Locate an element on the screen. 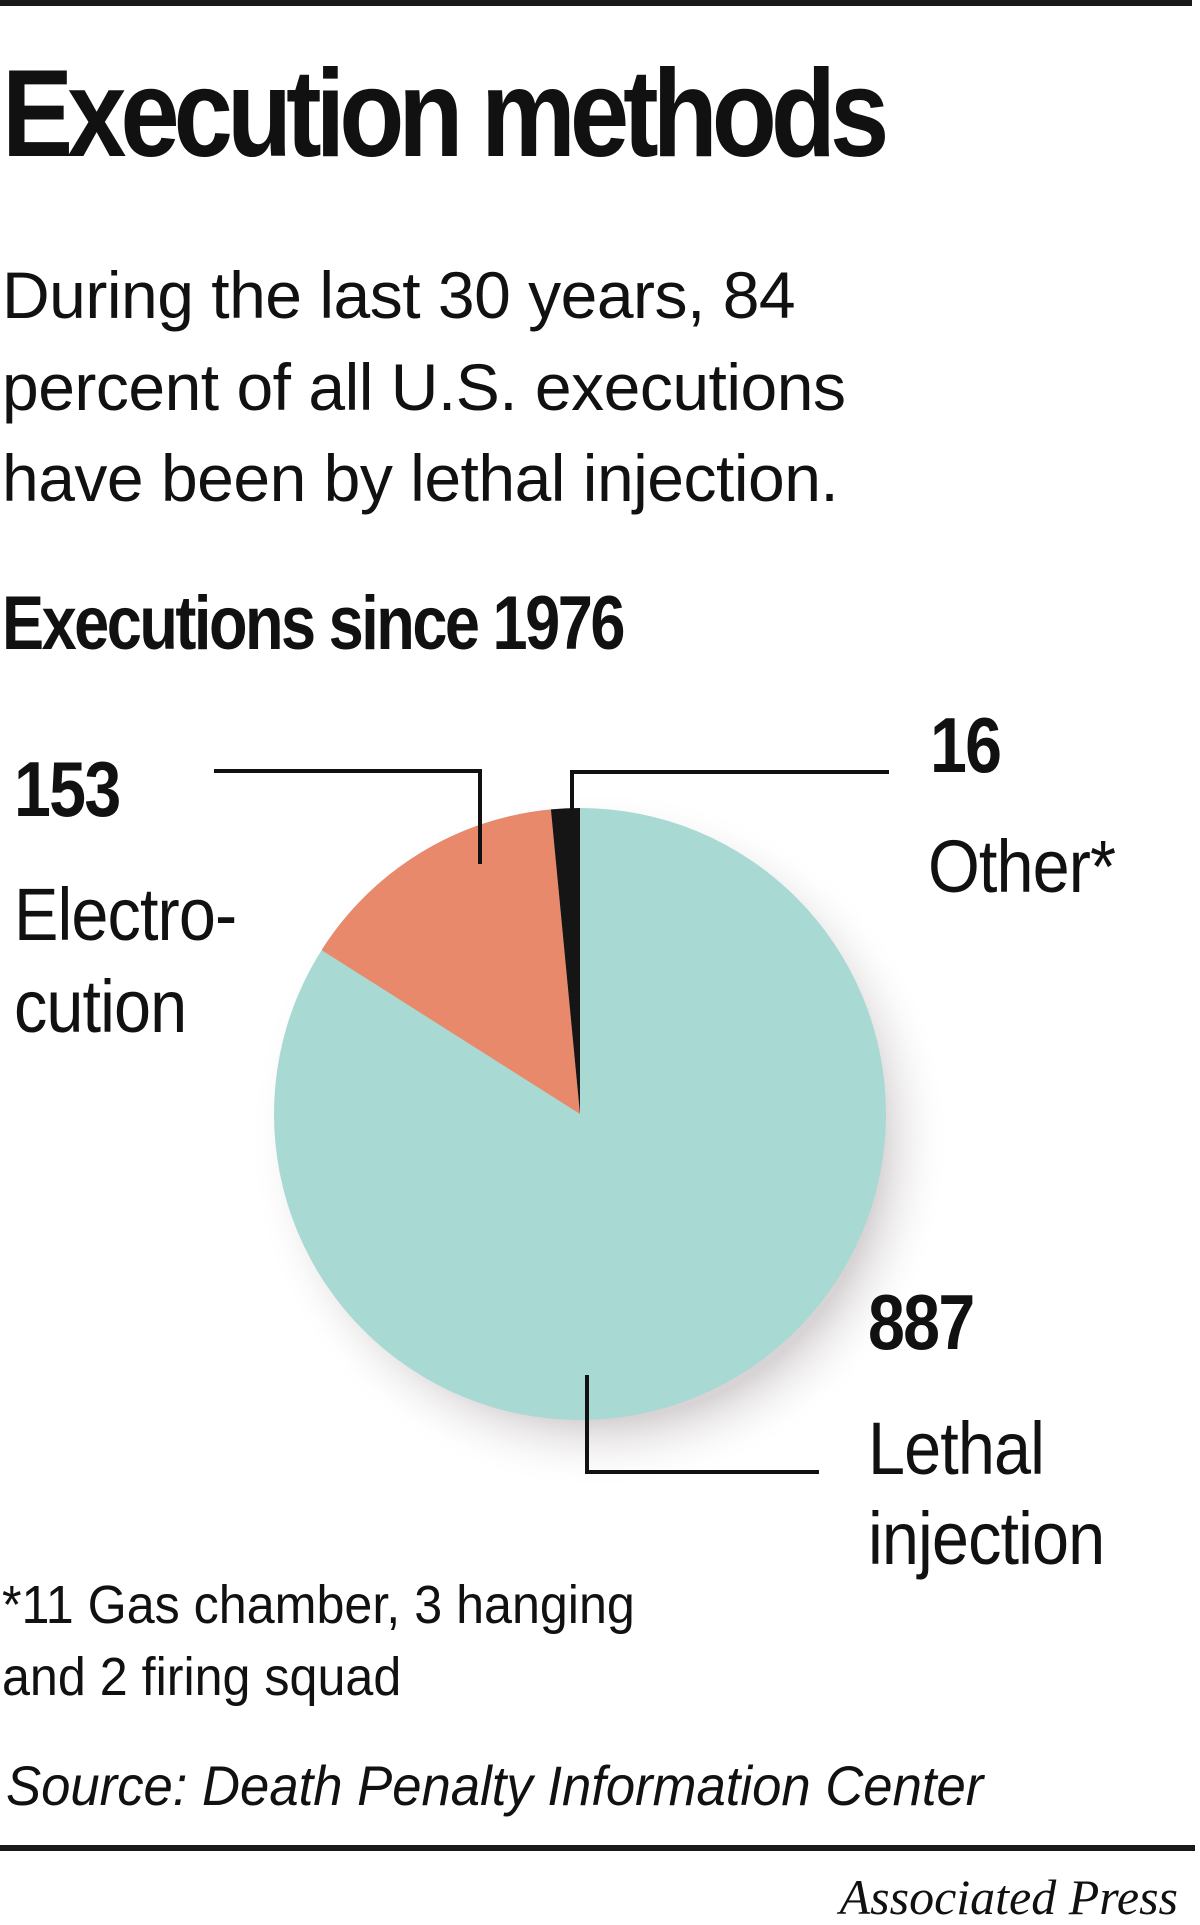 The image size is (1200, 1925). bottom-rule is located at coordinates (597, 1848).